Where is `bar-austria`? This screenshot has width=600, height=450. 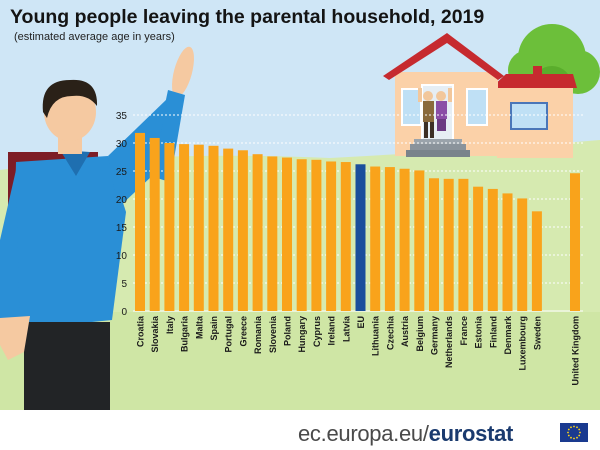 bar-austria is located at coordinates (404, 239).